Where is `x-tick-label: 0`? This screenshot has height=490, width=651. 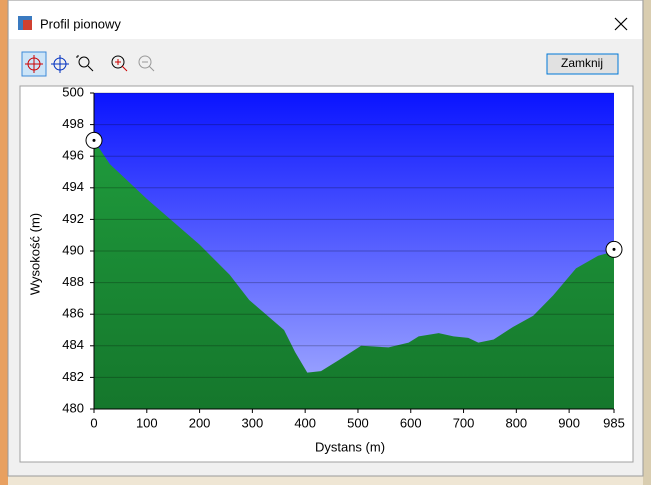
x-tick-label: 0 is located at coordinates (93, 422).